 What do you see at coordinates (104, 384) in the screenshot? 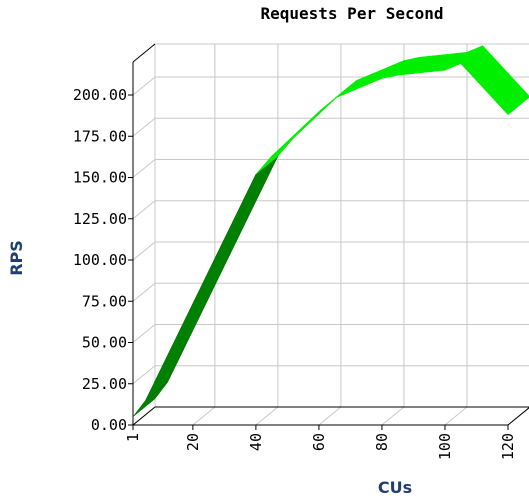
I see `y-tick-label: 25.00` at bounding box center [104, 384].